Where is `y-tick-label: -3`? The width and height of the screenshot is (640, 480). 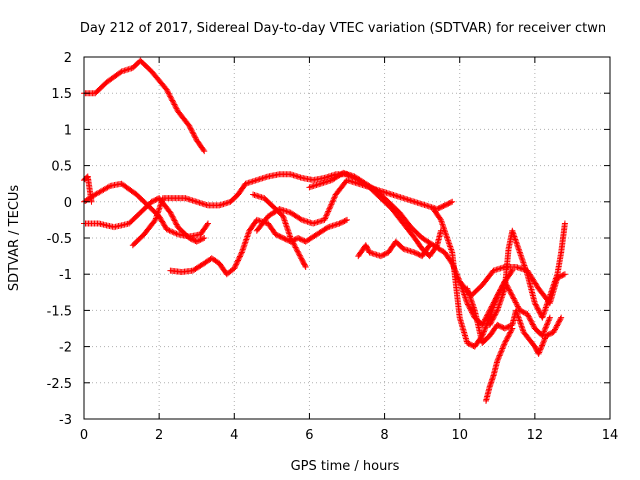
y-tick-label: -3 is located at coordinates (65, 420).